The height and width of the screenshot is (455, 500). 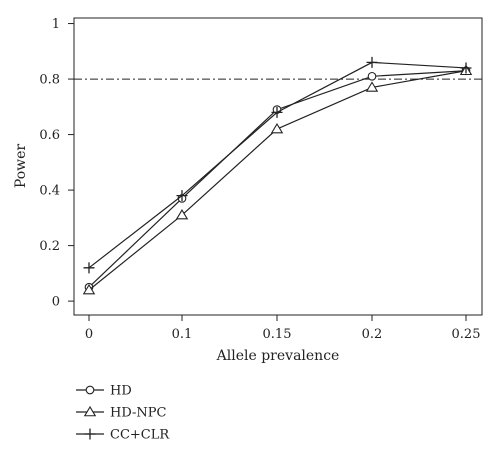 What do you see at coordinates (278, 356) in the screenshot?
I see `x-axis-title: Allele prevalence` at bounding box center [278, 356].